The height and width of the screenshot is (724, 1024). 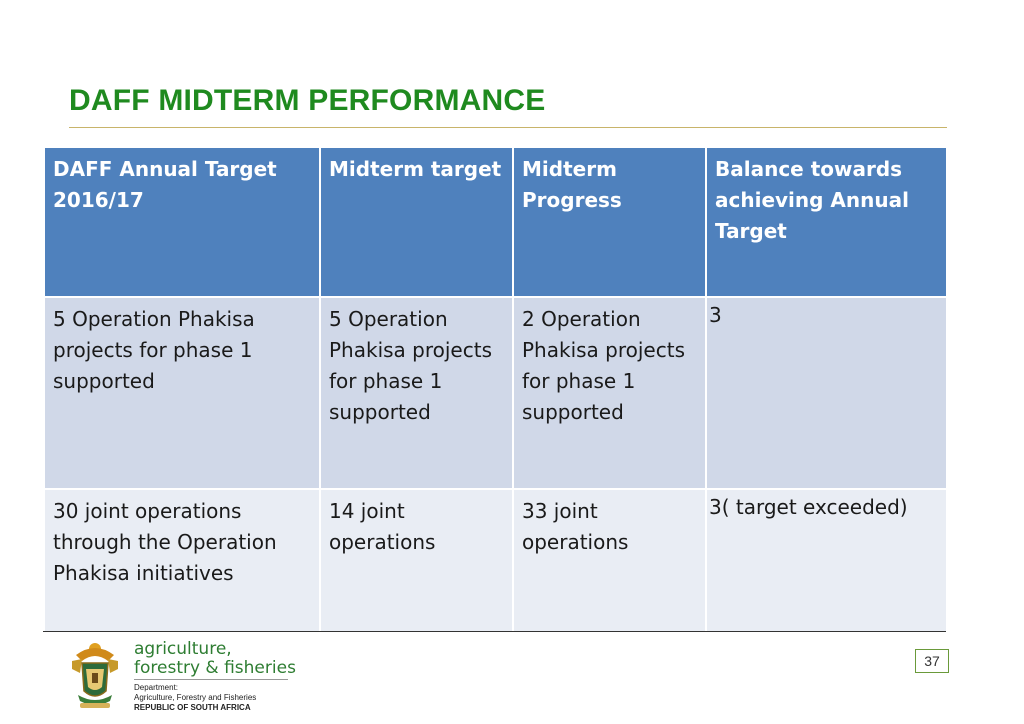 I want to click on dept-name: Agriculture, Forestry and Fisheries, so click(x=195, y=697).